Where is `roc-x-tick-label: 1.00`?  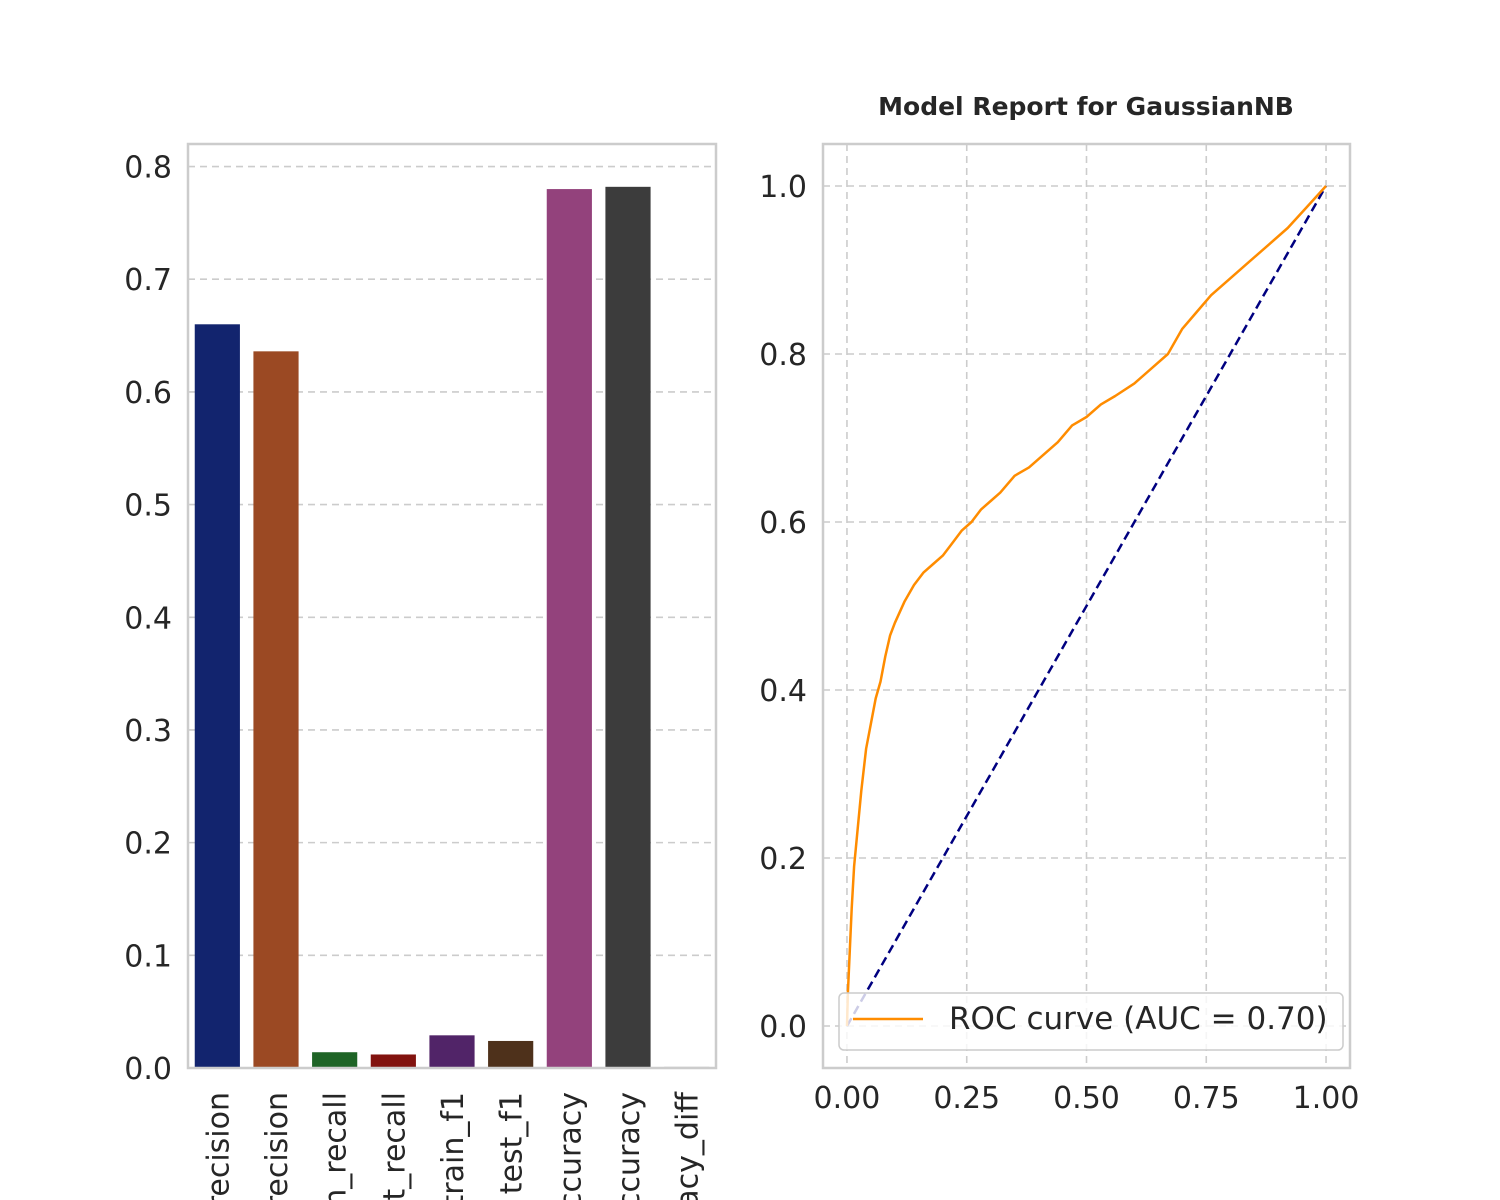 roc-x-tick-label: 1.00 is located at coordinates (1326, 1098).